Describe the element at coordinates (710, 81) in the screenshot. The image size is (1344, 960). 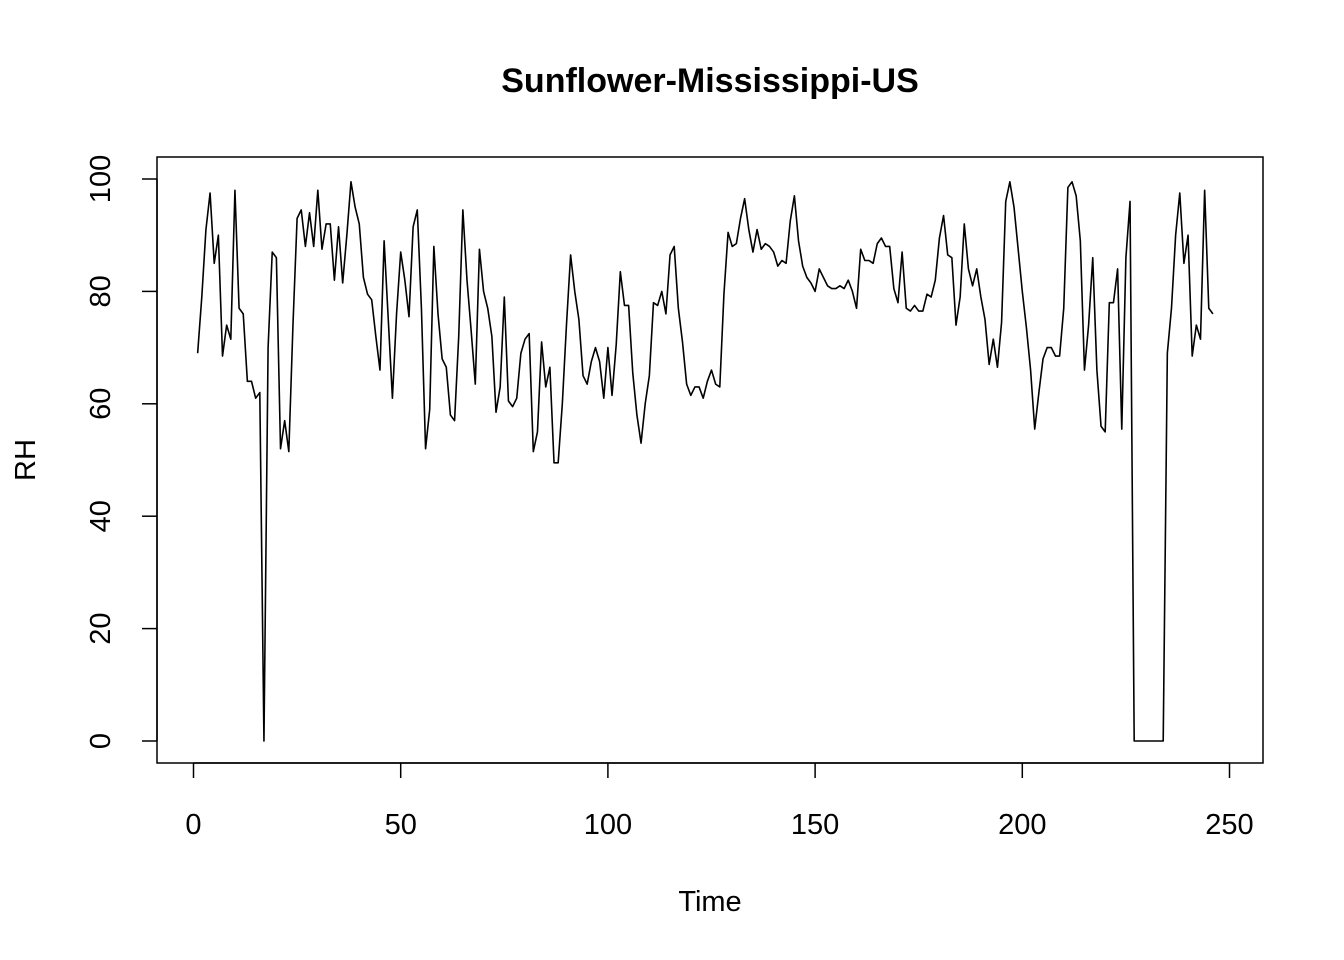
I see `chart-title: Sunflower-Mississippi-US` at that location.